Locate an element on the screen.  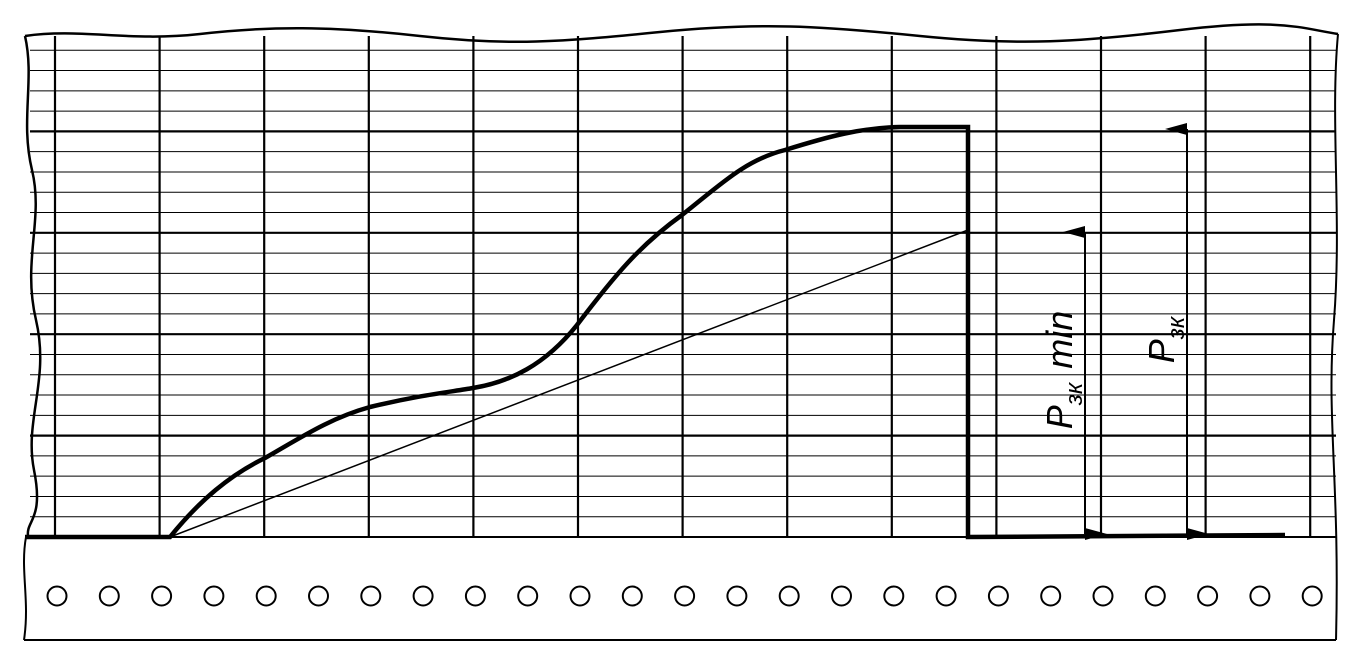
label-p: Pзк is located at coordinates (1165, 339).